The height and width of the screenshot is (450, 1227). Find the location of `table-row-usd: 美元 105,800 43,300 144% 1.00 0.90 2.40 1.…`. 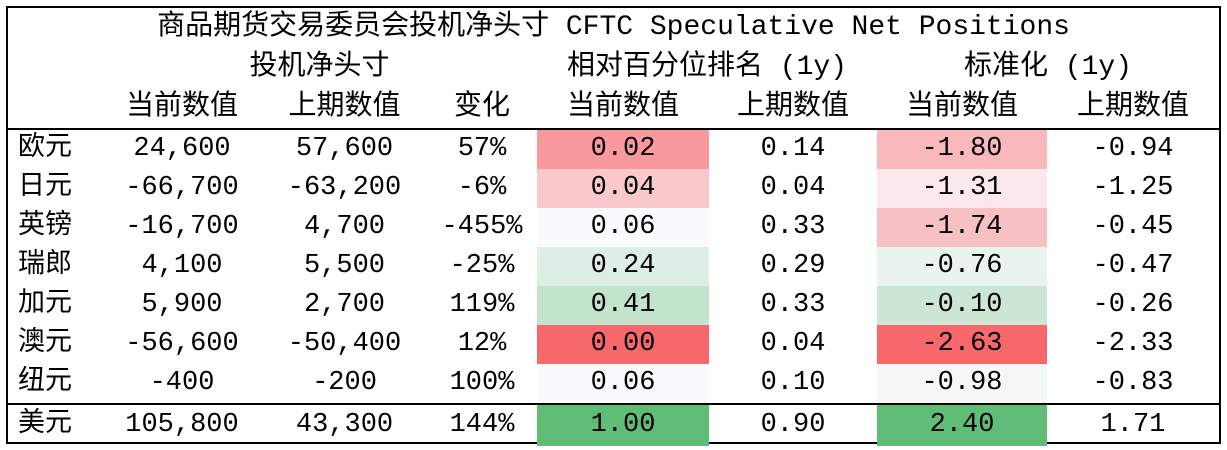

table-row-usd: 美元 105,800 43,300 144% 1.00 0.90 2.40 1.… is located at coordinates (614, 424).